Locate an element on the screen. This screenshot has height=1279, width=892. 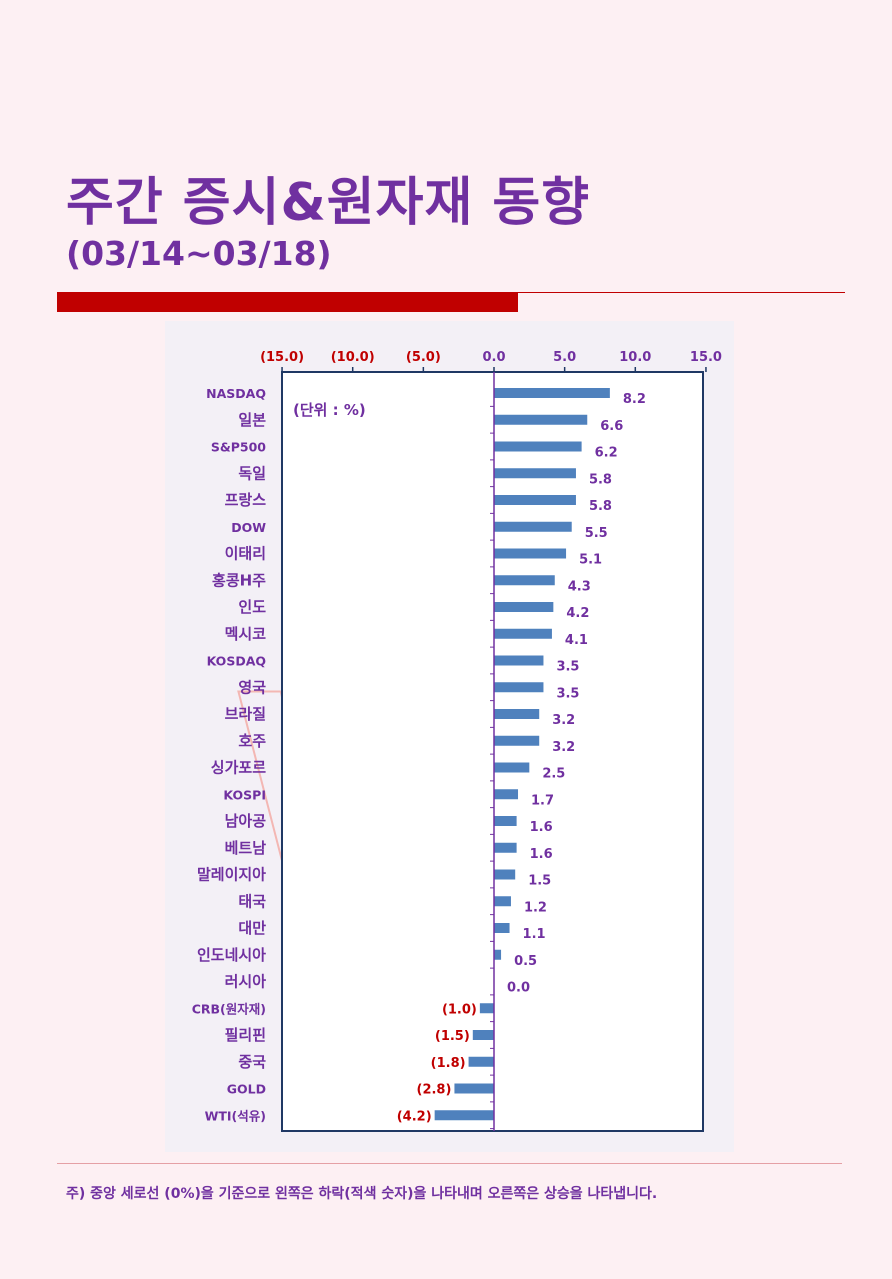
category-label: CRB(원자재) is located at coordinates (229, 1008).